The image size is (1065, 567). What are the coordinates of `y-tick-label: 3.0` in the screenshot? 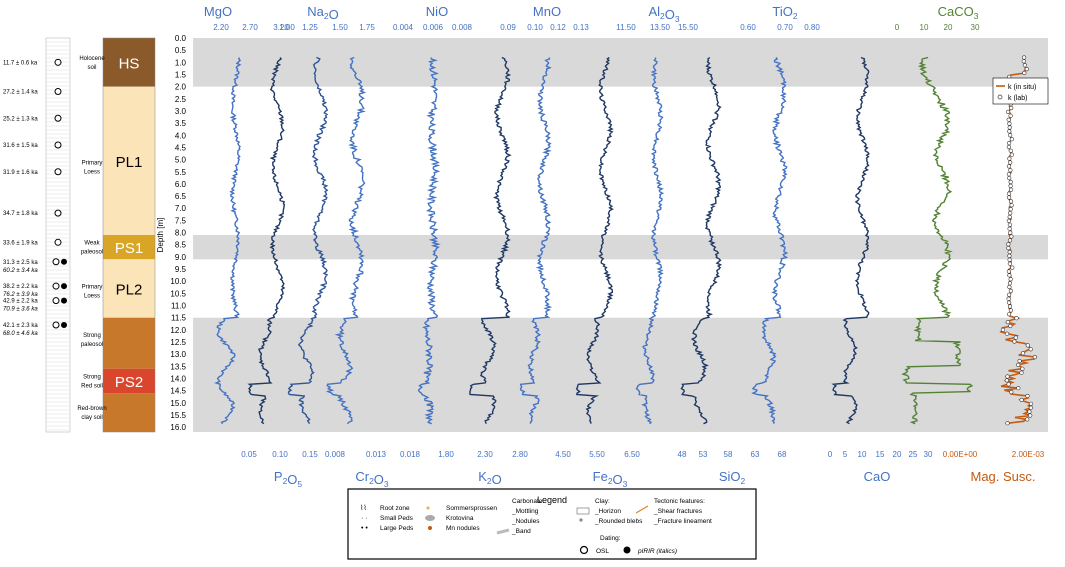 It's located at (181, 111).